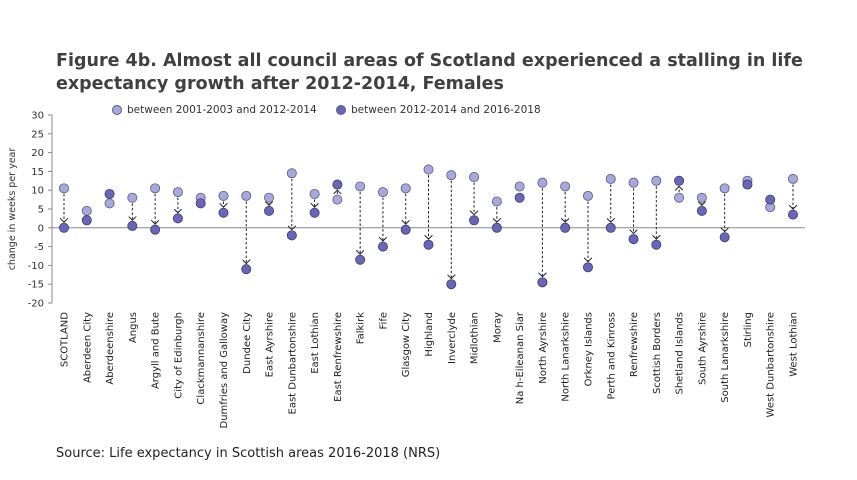 This screenshot has width=857, height=480. What do you see at coordinates (475, 338) in the screenshot?
I see `x-tick-label: Midlothian` at bounding box center [475, 338].